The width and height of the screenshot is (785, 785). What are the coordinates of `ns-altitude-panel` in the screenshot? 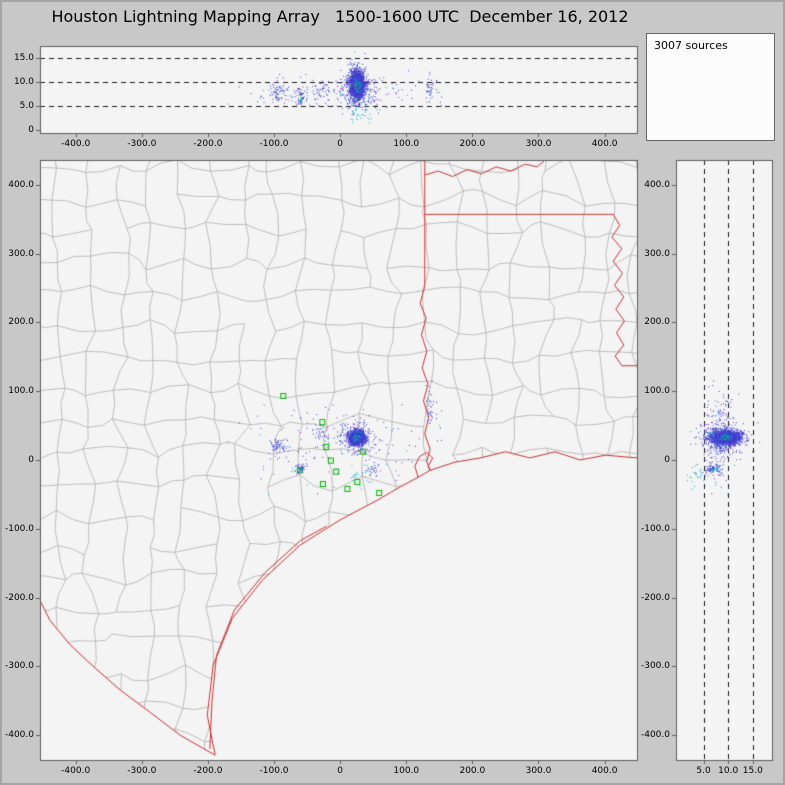 It's located at (724, 460).